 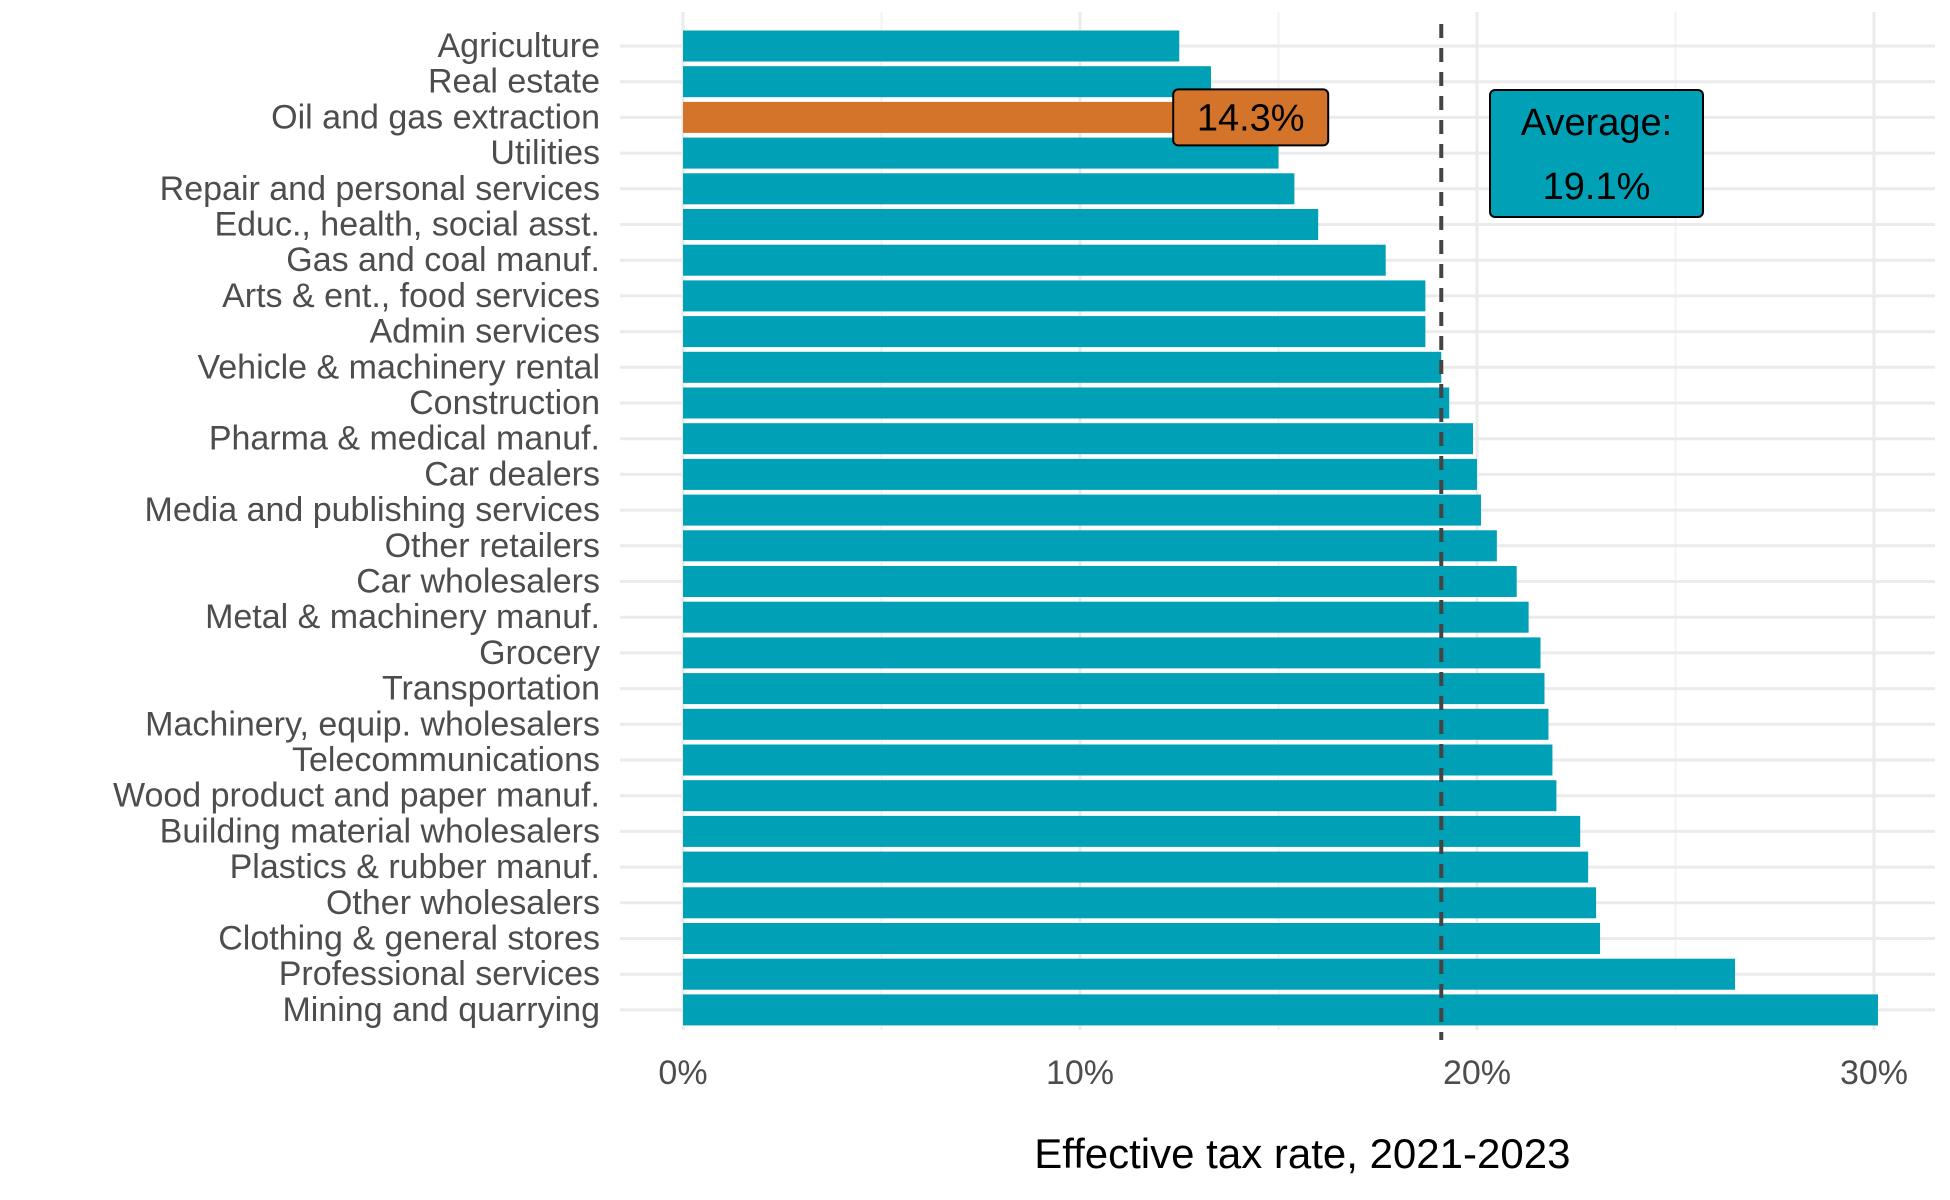 What do you see at coordinates (443, 260) in the screenshot?
I see `category-label: Gas and coal manuf.` at bounding box center [443, 260].